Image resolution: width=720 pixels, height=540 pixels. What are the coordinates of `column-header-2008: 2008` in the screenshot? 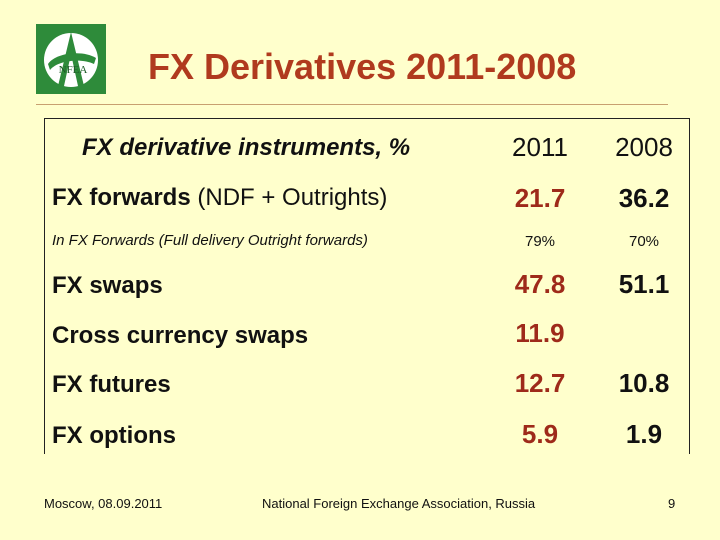 It's located at (644, 147).